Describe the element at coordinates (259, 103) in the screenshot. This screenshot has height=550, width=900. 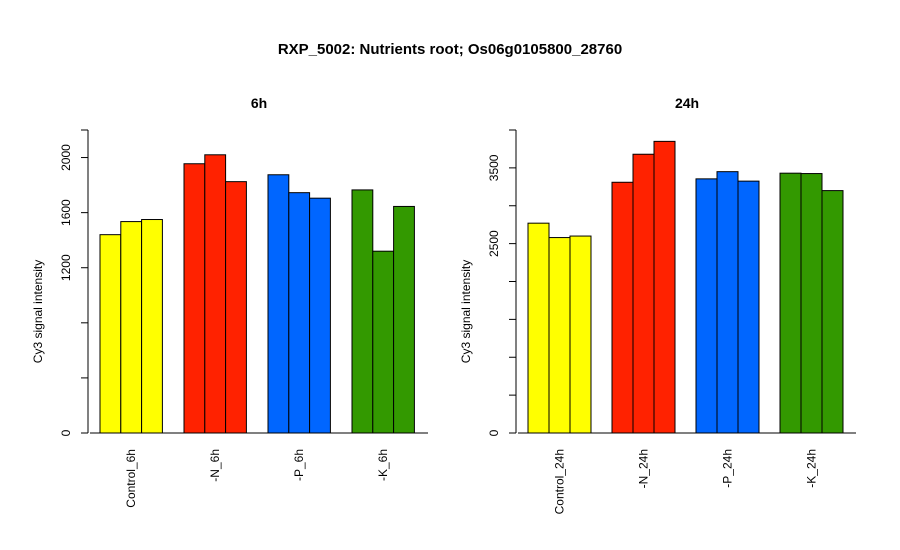
I see `panel-title: 6h` at that location.